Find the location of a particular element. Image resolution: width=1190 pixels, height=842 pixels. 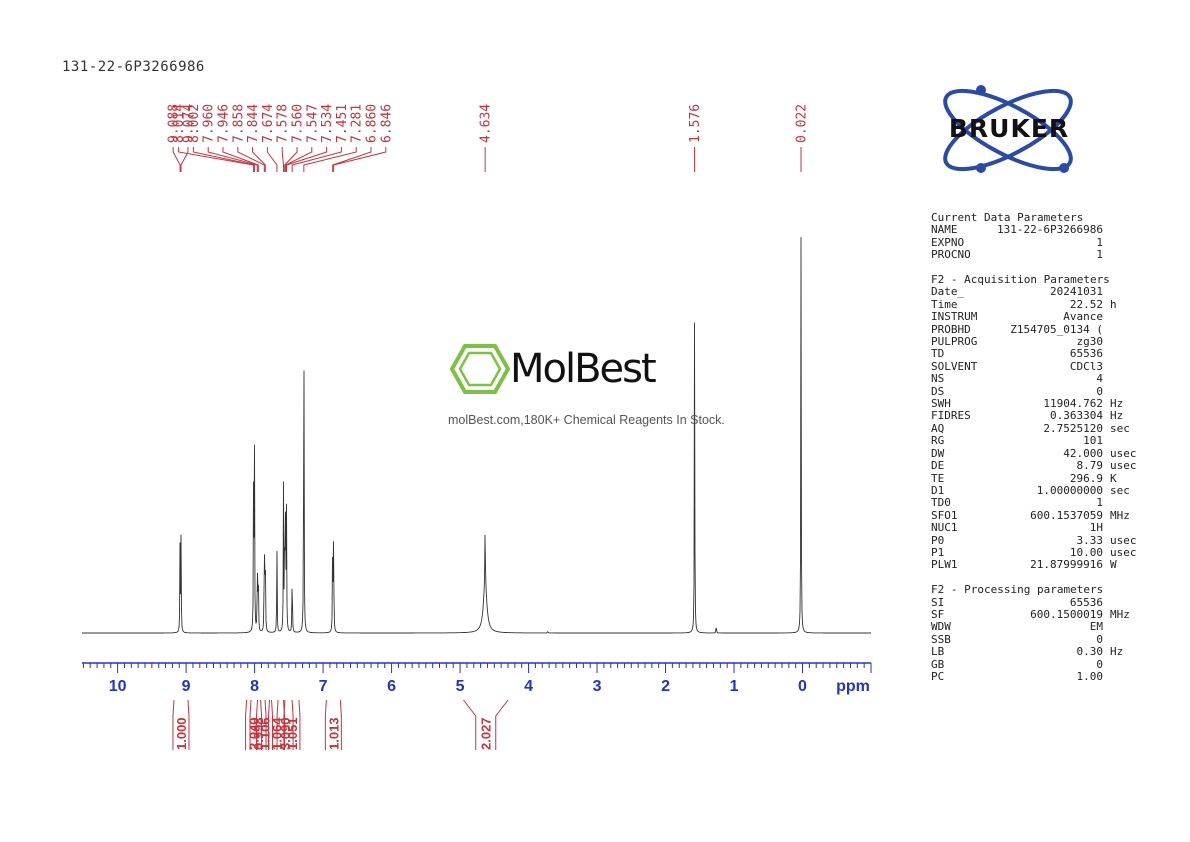

param-key: AQ is located at coordinates (938, 428).